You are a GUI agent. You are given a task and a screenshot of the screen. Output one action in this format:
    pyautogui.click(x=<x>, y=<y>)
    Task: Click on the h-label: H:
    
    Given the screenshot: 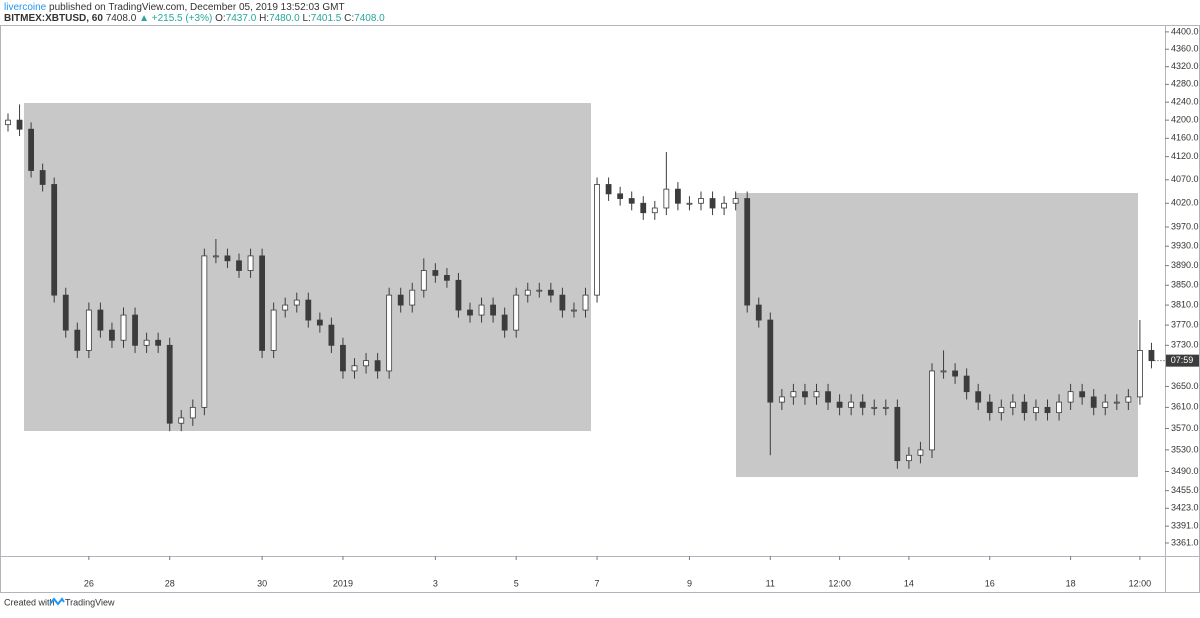 What is the action you would take?
    pyautogui.click(x=264, y=18)
    